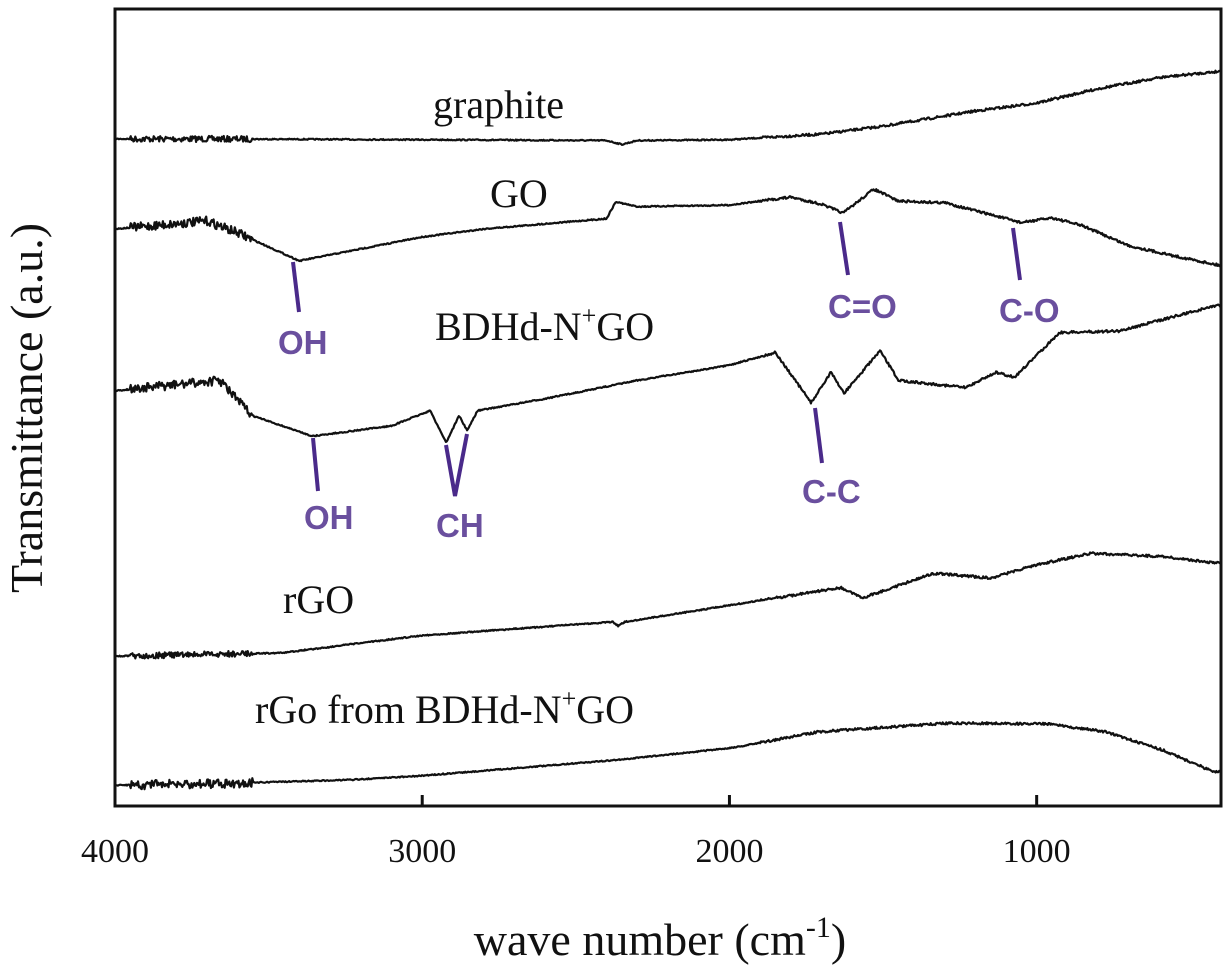 This screenshot has width=1228, height=969. I want to click on x-axis-ticks: 4000 3000 2000 1000, so click(576, 832).